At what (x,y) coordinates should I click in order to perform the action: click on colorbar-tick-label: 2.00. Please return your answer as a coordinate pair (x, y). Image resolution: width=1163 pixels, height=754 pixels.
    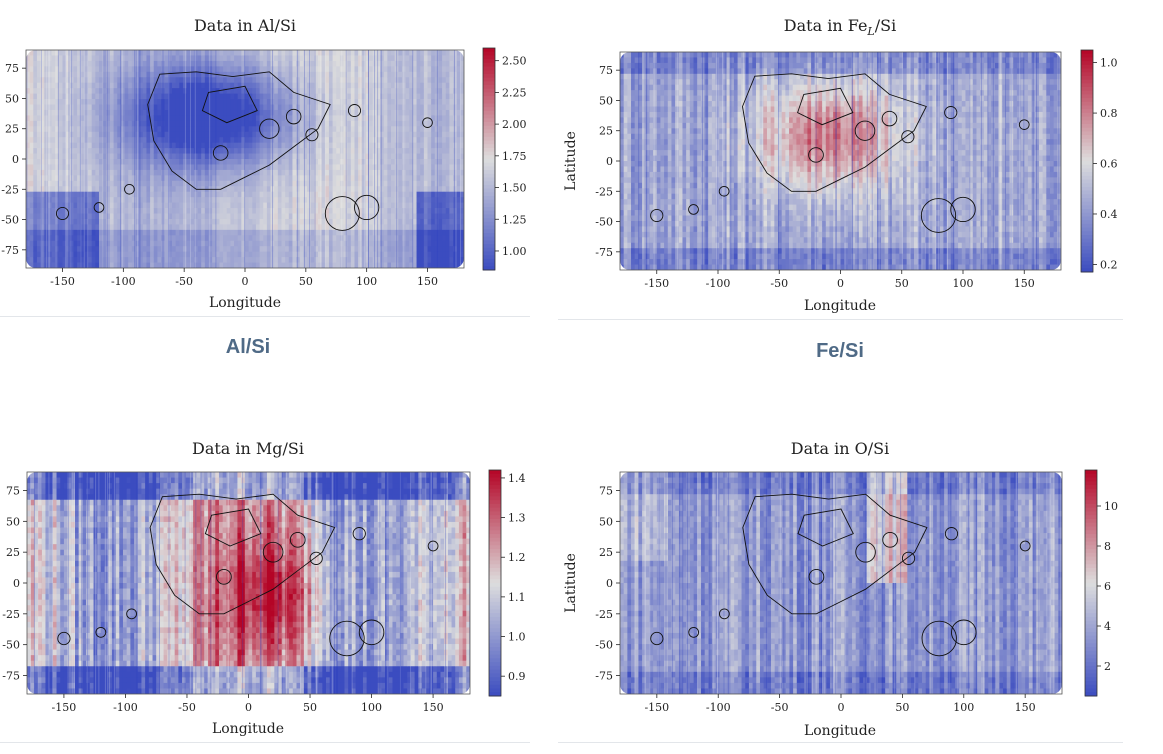
    Looking at the image, I should click on (514, 124).